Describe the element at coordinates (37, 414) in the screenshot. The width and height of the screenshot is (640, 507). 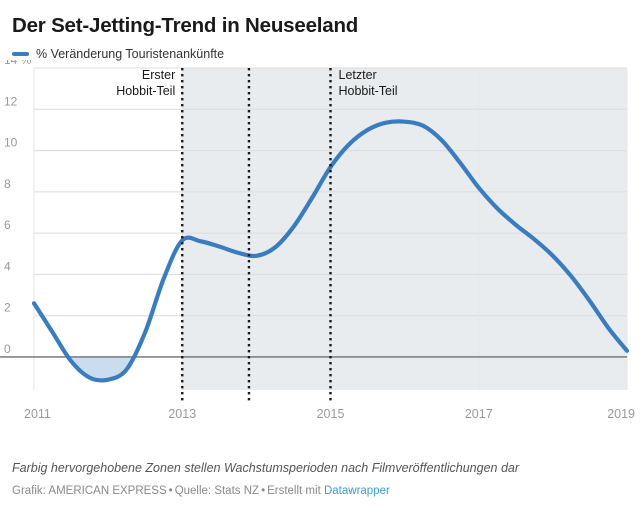
I see `x-axis-tick-label: 2011` at that location.